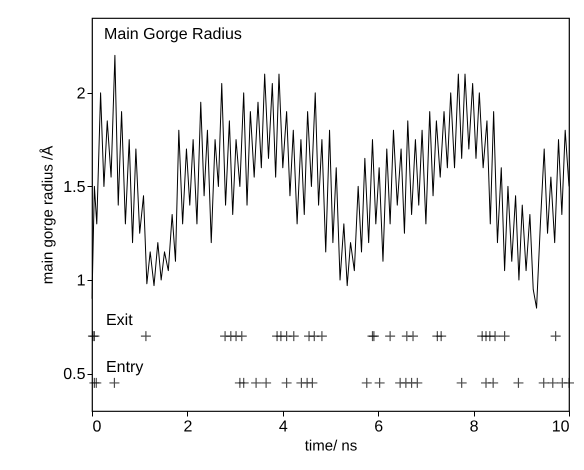 The image size is (584, 470). Describe the element at coordinates (561, 427) in the screenshot. I see `x-tick-label: 10` at that location.